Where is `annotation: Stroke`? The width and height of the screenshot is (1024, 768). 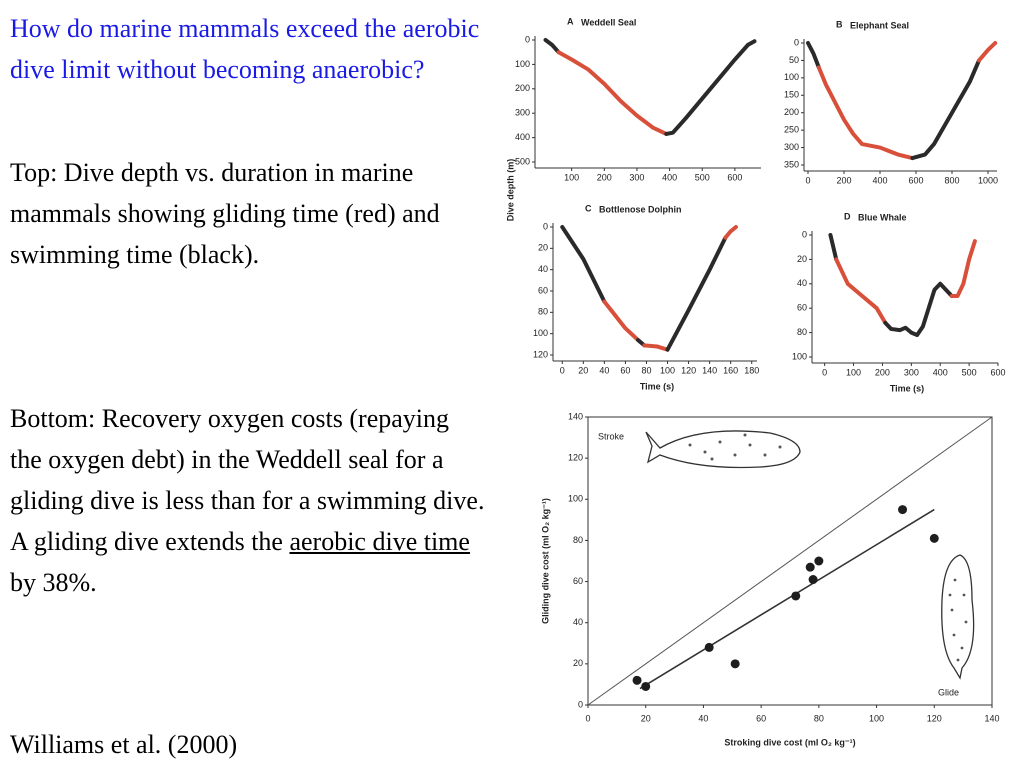
annotation: Stroke is located at coordinates (611, 436).